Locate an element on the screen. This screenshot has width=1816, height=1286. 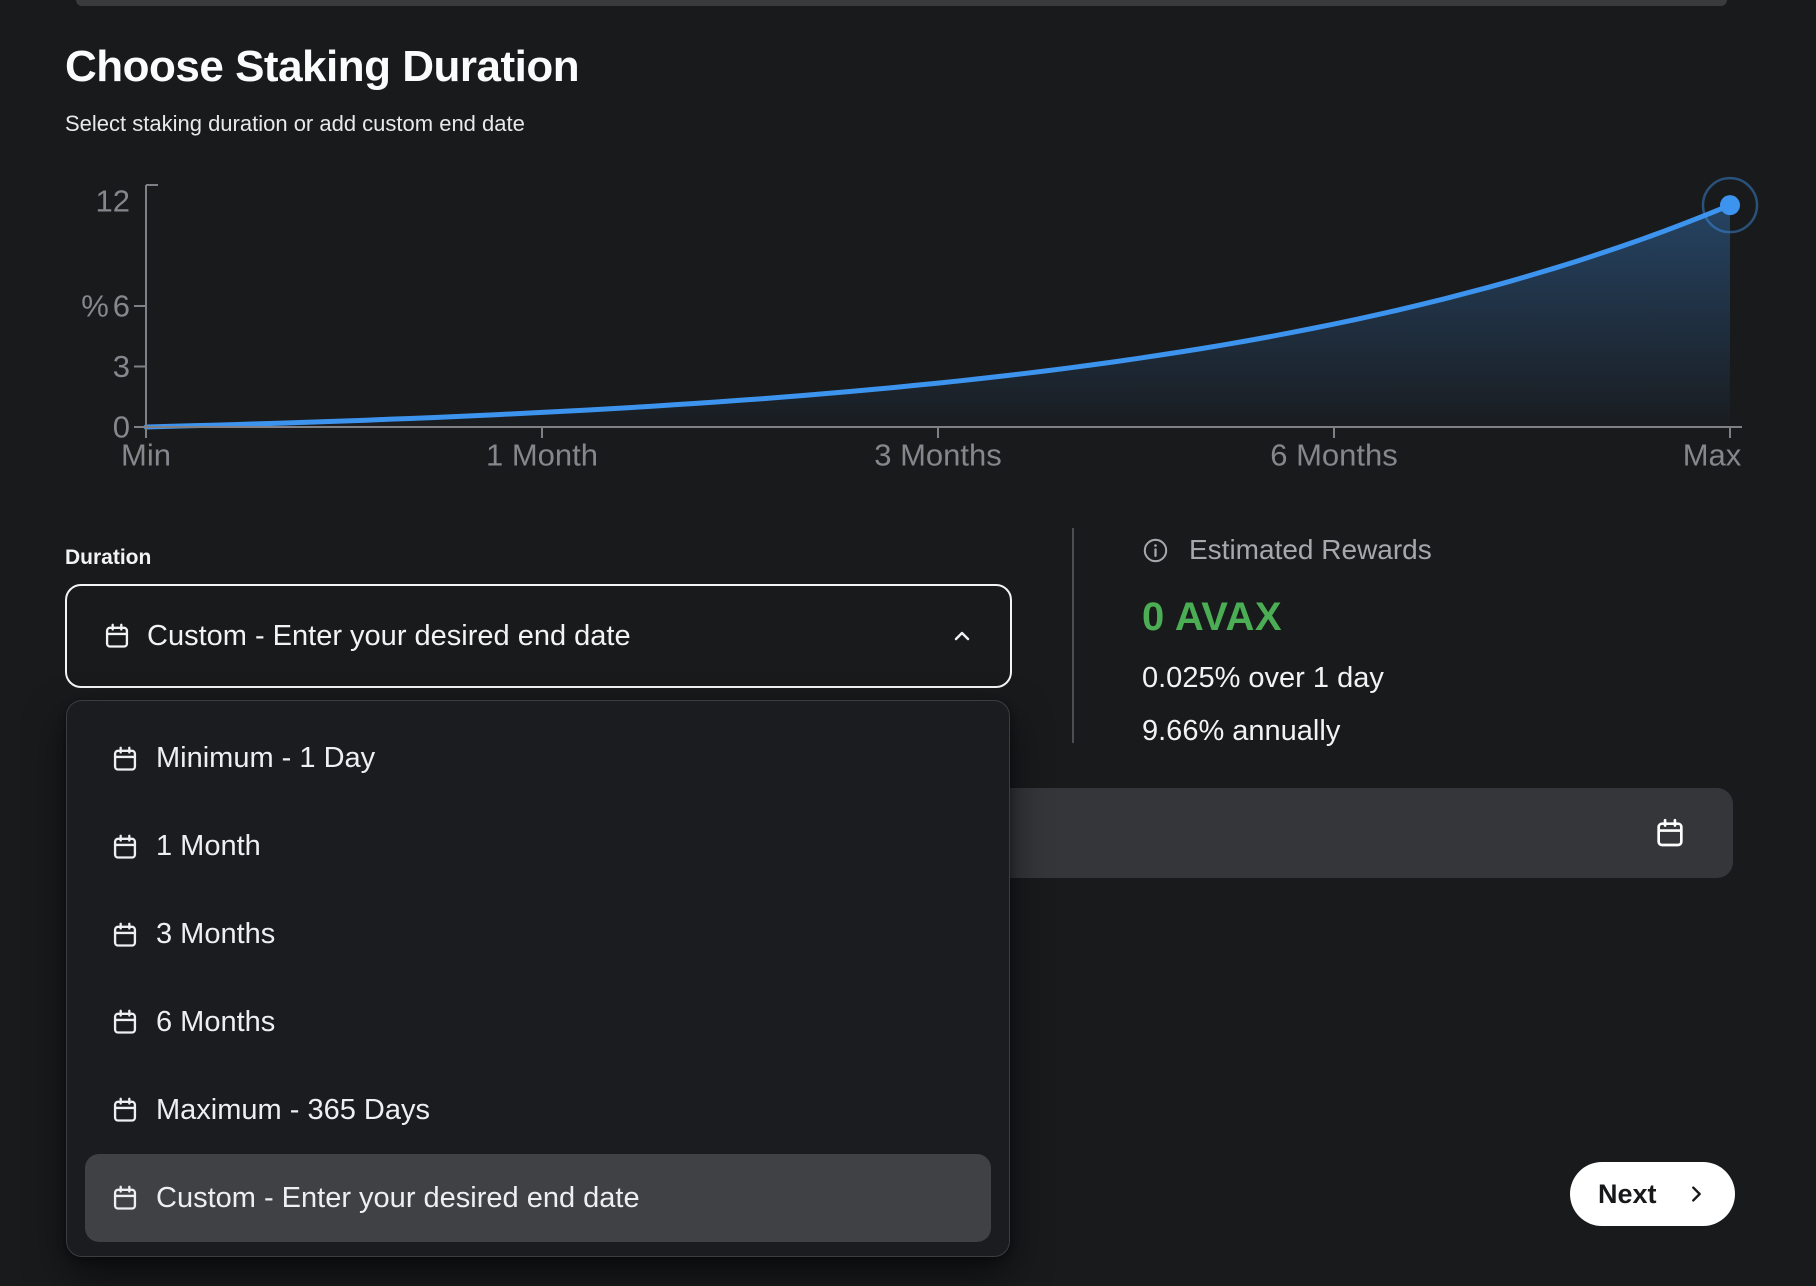
dropdown-option: Minimum - 1 Day is located at coordinates (538, 759).